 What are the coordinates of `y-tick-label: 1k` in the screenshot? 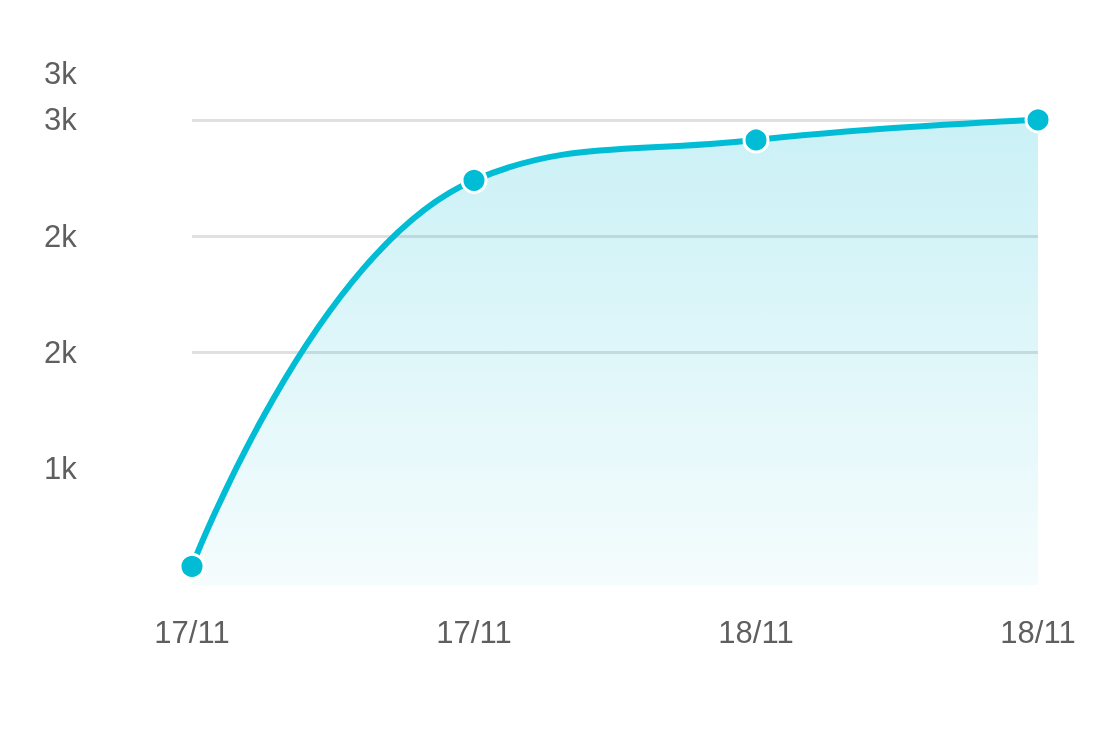 It's located at (61, 469).